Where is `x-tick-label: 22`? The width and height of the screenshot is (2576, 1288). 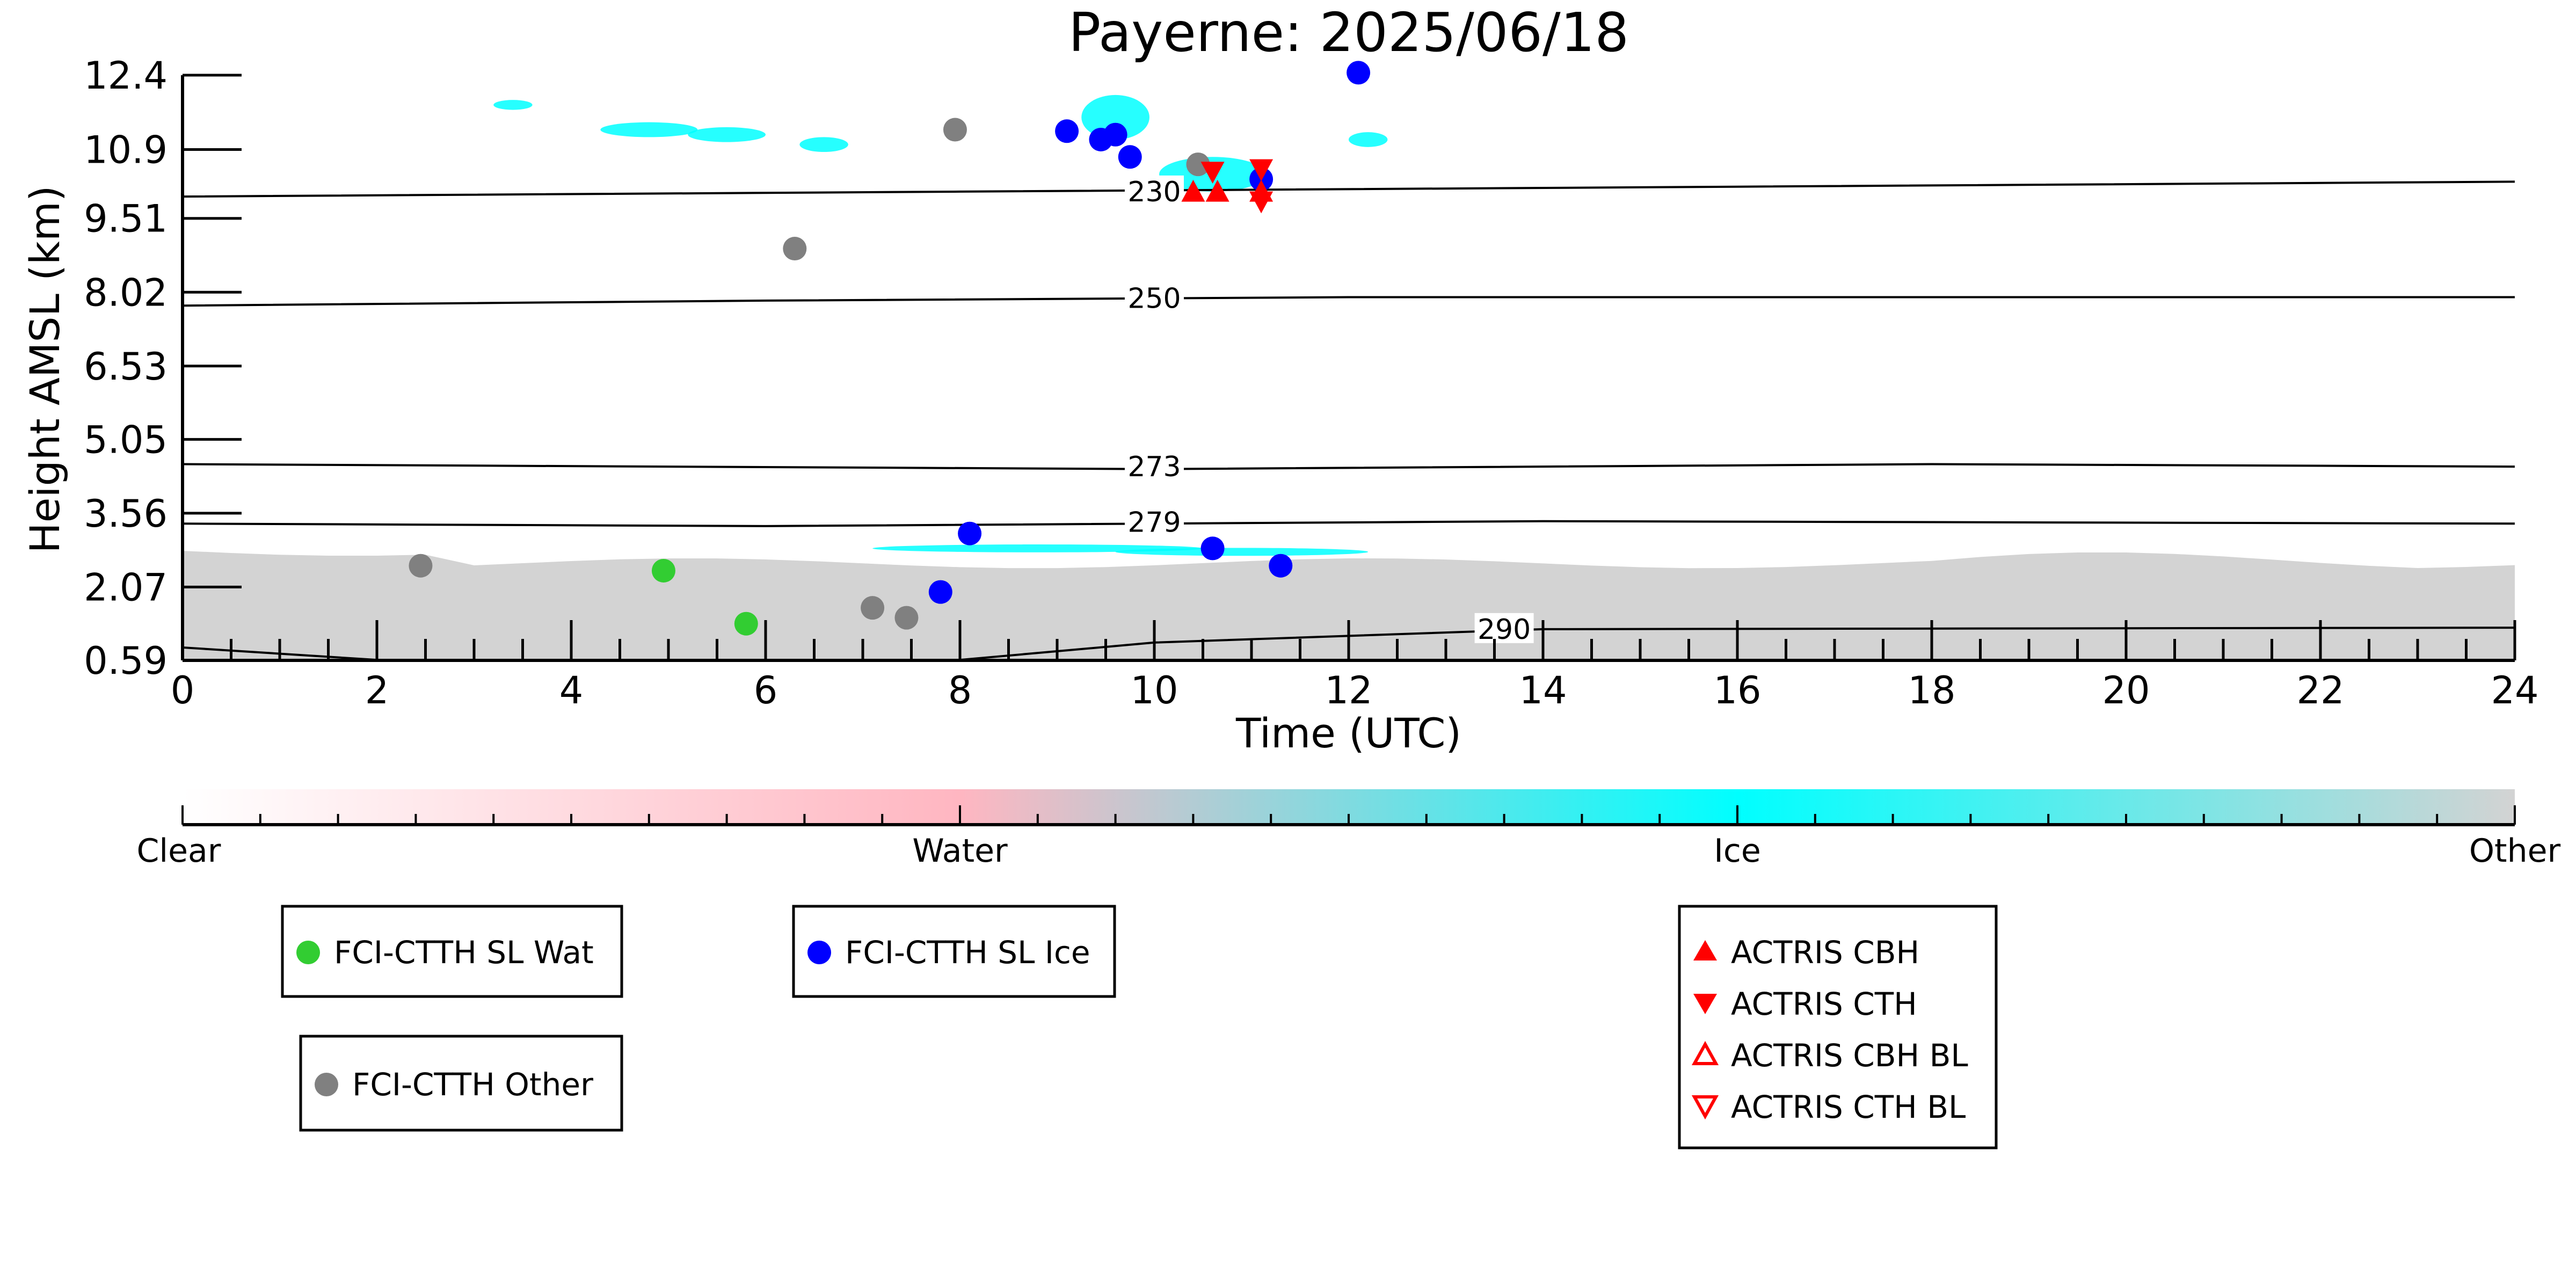
x-tick-label: 22 is located at coordinates (2320, 690).